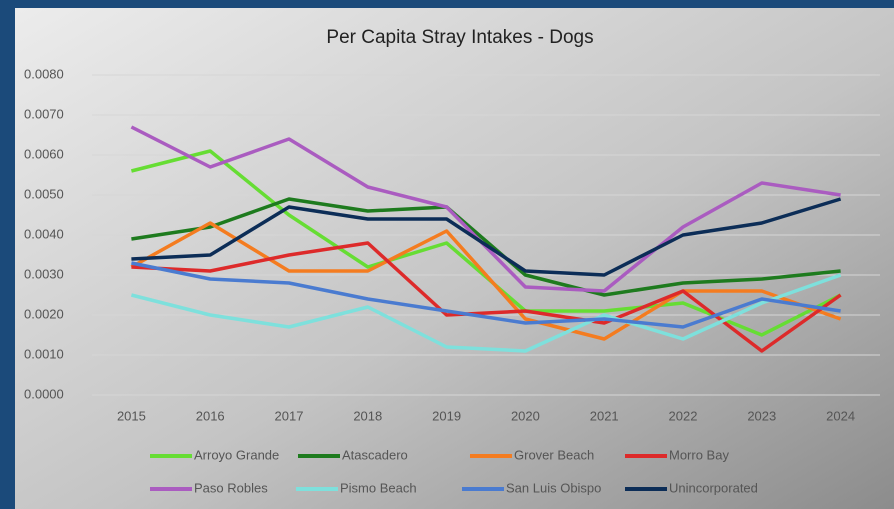  What do you see at coordinates (699, 454) in the screenshot?
I see `legend-label: Morro Bay` at bounding box center [699, 454].